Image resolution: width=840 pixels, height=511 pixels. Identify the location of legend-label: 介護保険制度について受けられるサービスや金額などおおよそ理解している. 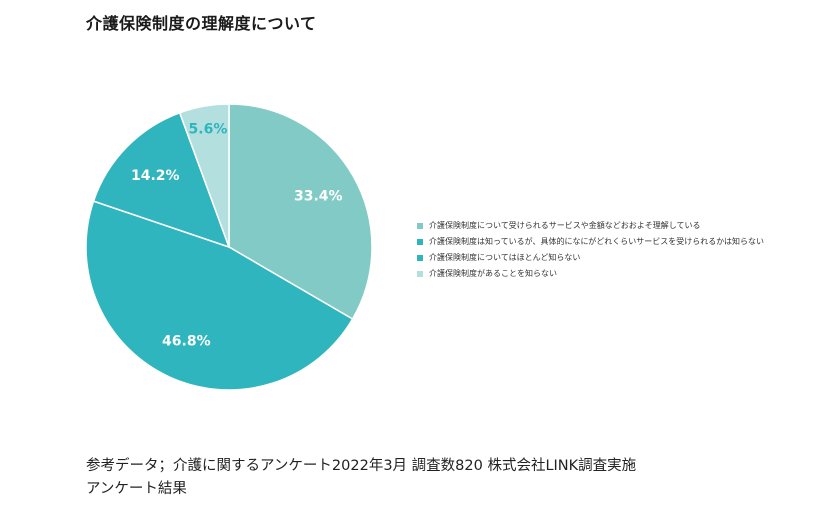
(565, 225).